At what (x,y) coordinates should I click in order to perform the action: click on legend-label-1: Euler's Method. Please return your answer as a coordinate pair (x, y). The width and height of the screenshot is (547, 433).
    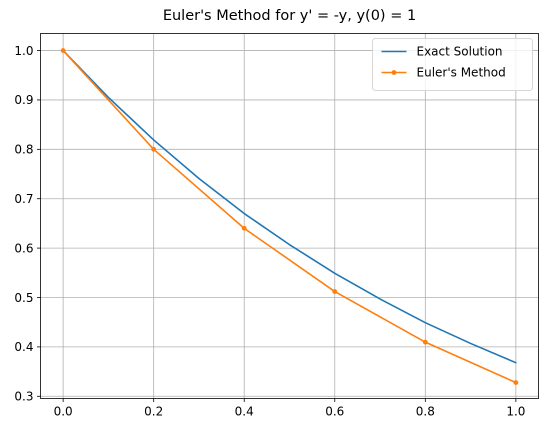
    Looking at the image, I should click on (461, 73).